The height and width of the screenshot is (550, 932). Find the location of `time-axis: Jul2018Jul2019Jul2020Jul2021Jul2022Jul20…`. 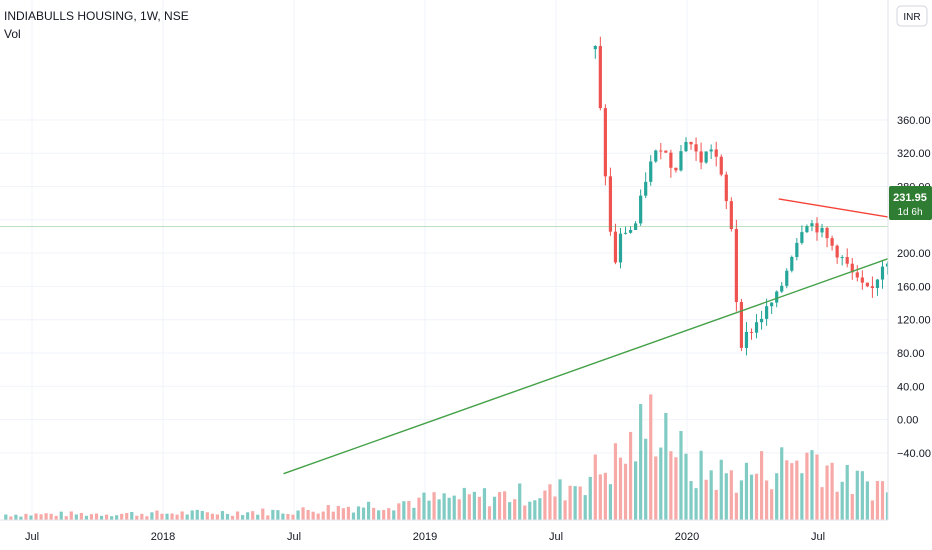

time-axis: Jul2018Jul2019Jul2020Jul2021Jul2022Jul20… is located at coordinates (478, 537).